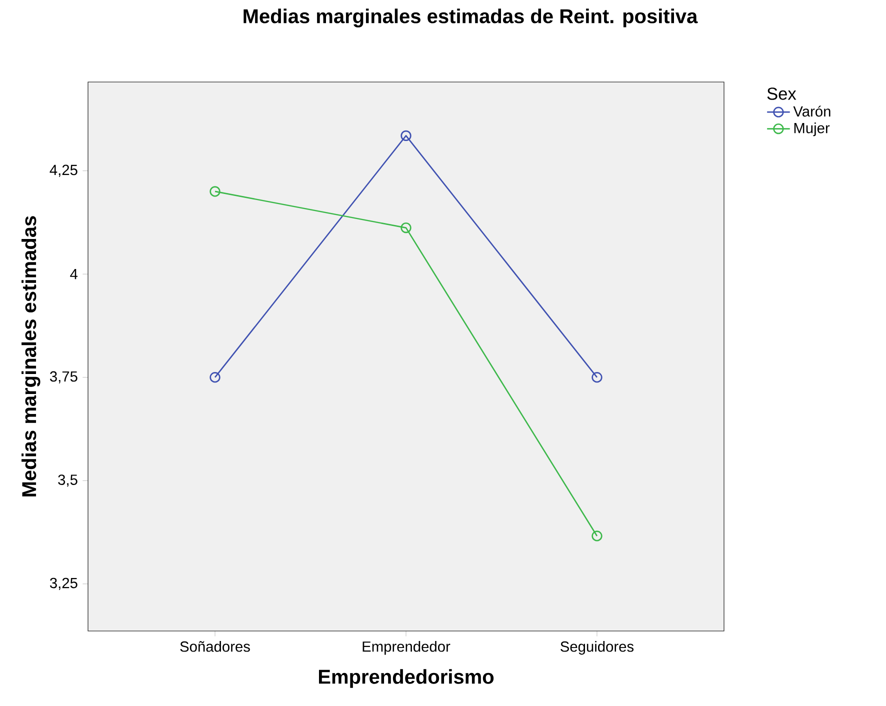 The width and height of the screenshot is (886, 706). Describe the element at coordinates (781, 94) in the screenshot. I see `legend-title: Sex` at that location.